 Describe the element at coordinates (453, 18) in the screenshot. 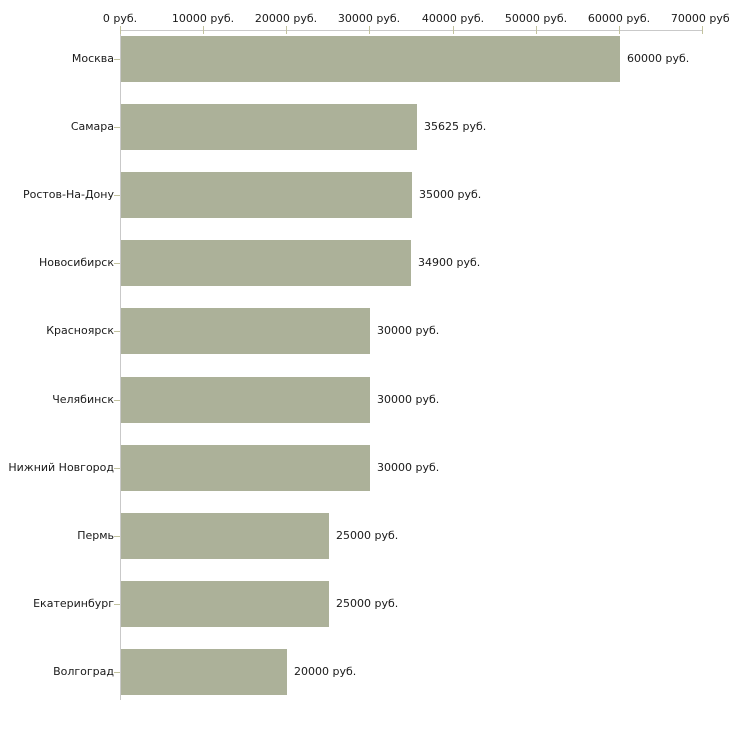

I see `x-axis-tick-label: 40000 руб.` at that location.